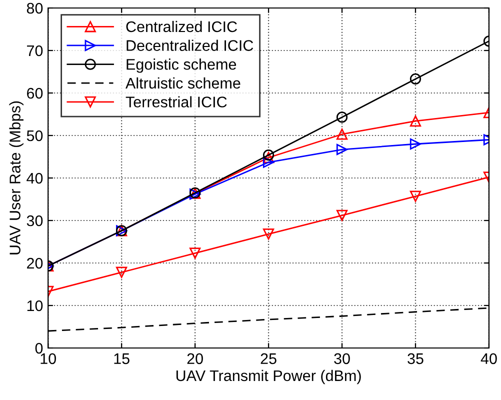 This screenshot has width=501, height=400. I want to click on y-tick-label: 0, so click(39, 348).